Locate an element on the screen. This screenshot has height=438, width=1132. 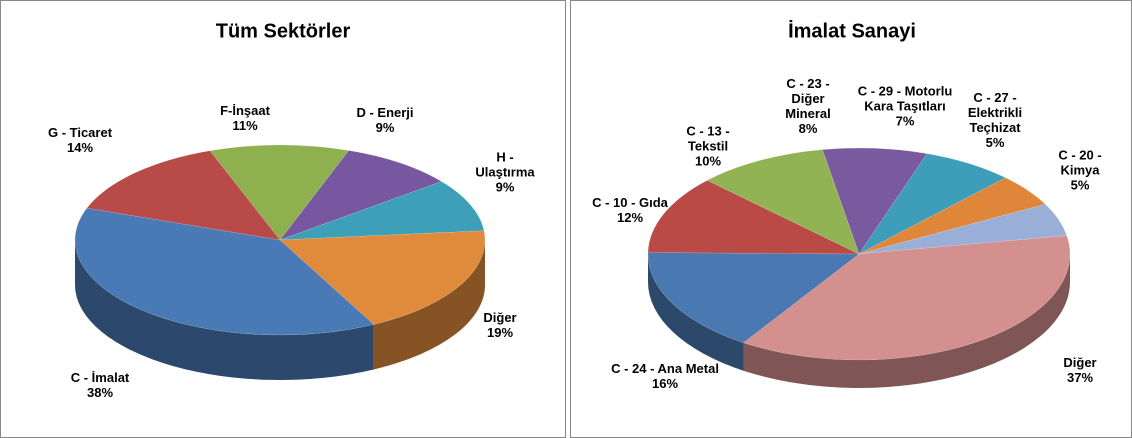
slice-label: C - 13 - Tekstil 10% is located at coordinates (708, 146).